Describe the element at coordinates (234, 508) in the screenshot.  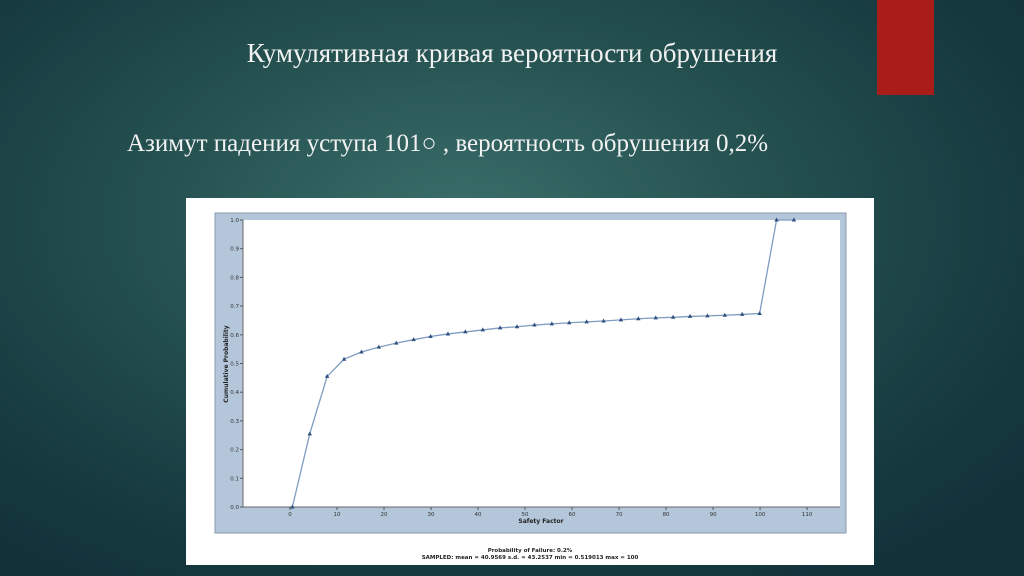
I see `y-tick-label: 0.0` at that location.